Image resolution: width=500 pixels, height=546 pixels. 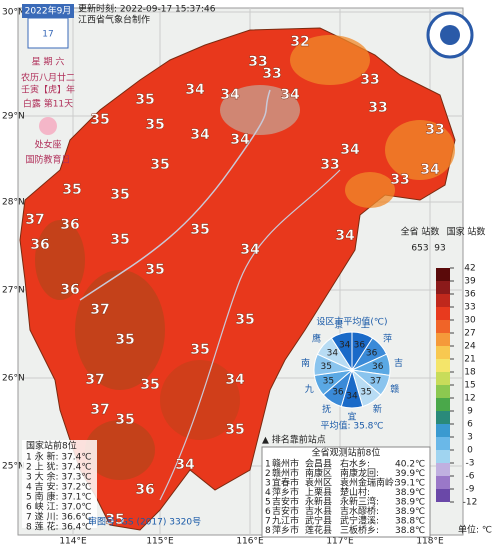 I want to click on legend-tick-label: 3, so click(x=470, y=438).